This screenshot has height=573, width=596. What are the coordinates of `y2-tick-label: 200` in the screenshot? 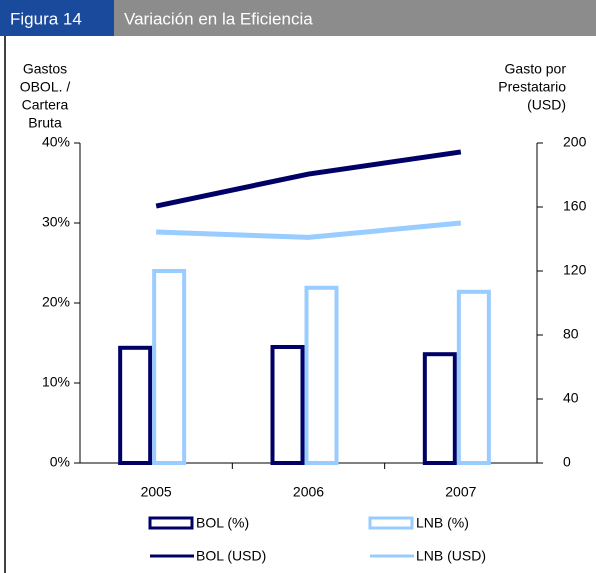 It's located at (575, 142).